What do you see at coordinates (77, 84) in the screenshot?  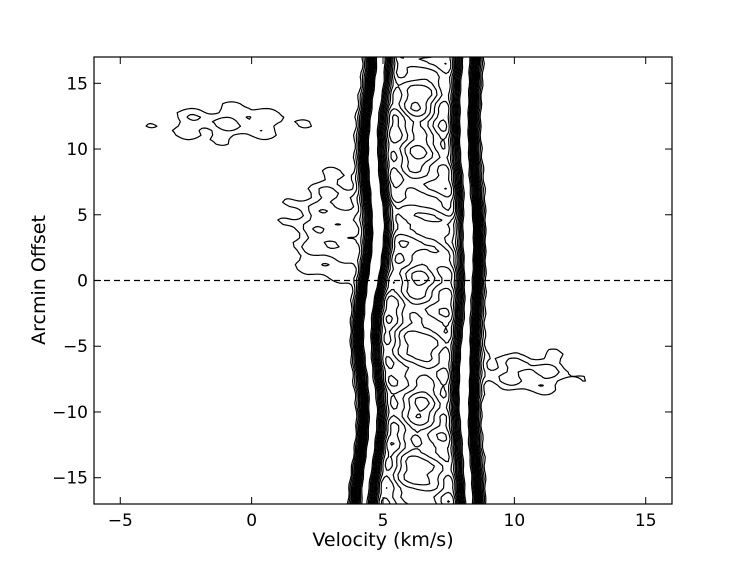 I see `y-tick-label: 15` at bounding box center [77, 84].